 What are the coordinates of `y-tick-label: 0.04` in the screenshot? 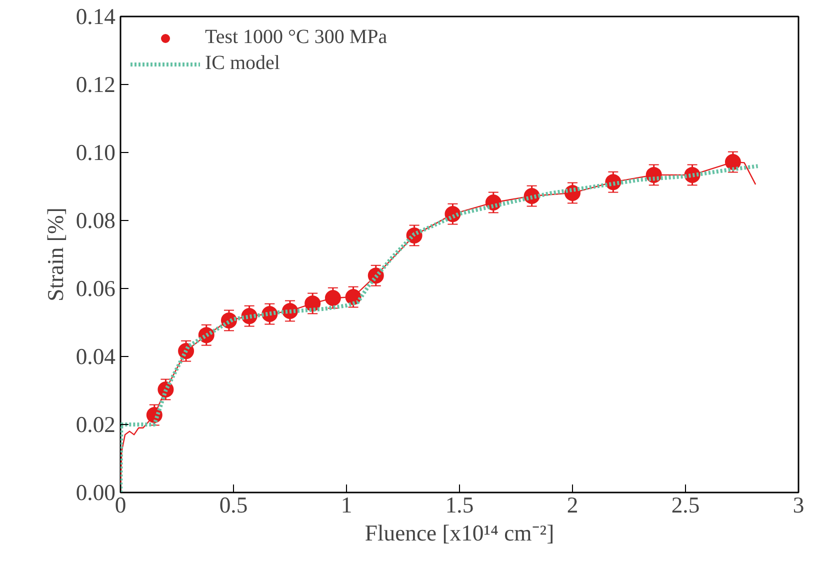 It's located at (96, 356).